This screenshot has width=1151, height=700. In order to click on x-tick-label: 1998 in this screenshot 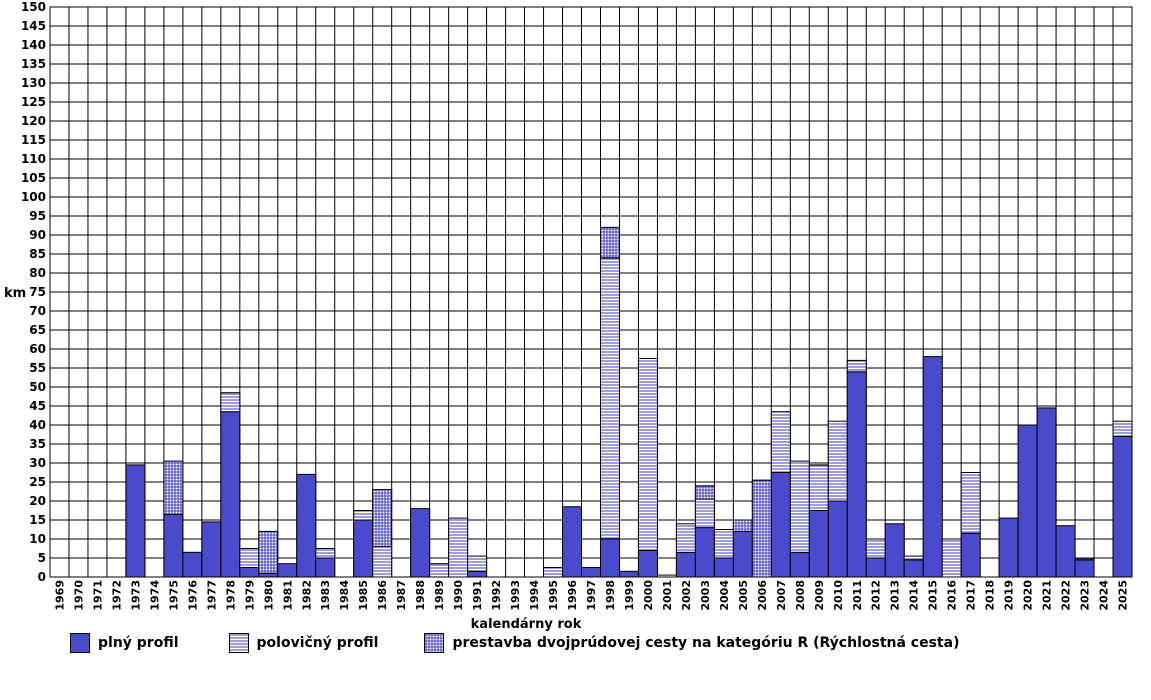, I will do `click(610, 595)`.